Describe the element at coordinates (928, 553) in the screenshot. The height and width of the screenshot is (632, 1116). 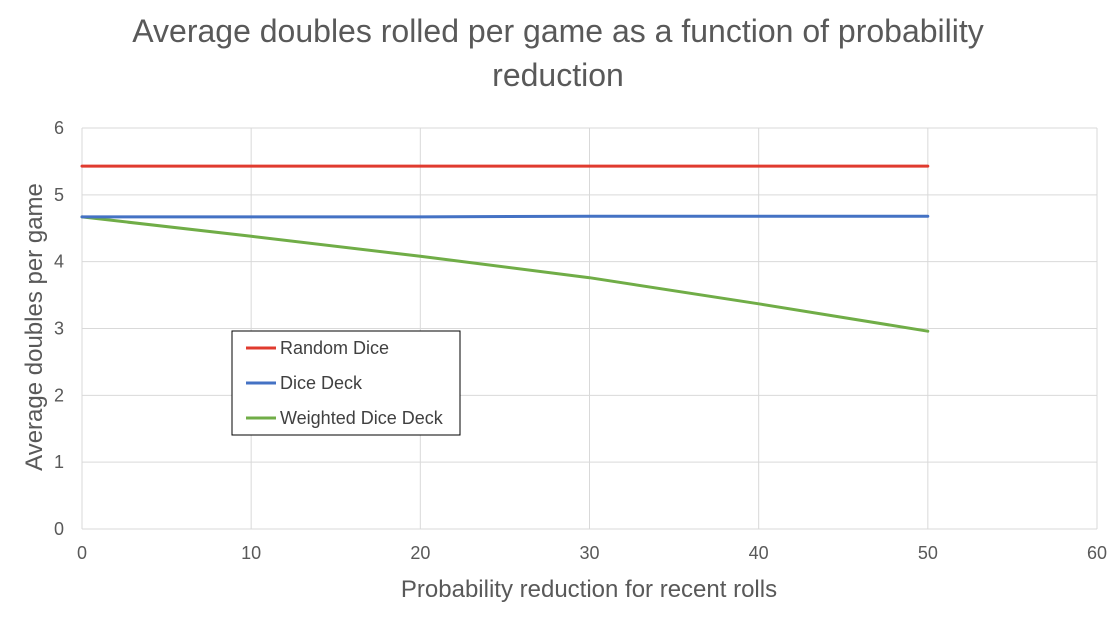
I see `x-tick-label: 50` at that location.